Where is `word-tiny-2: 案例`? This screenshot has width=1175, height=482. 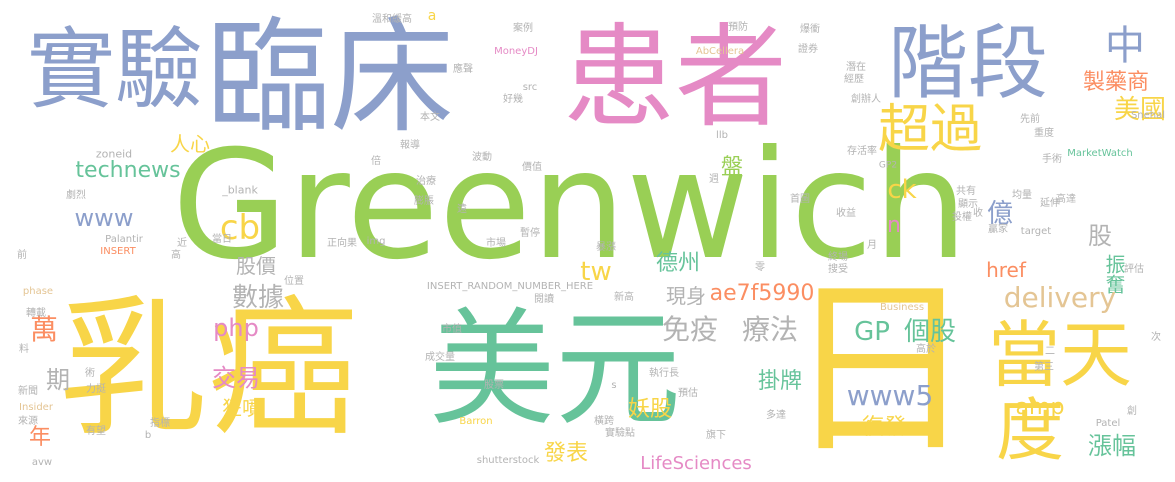 word-tiny-2: 案例 is located at coordinates (523, 28).